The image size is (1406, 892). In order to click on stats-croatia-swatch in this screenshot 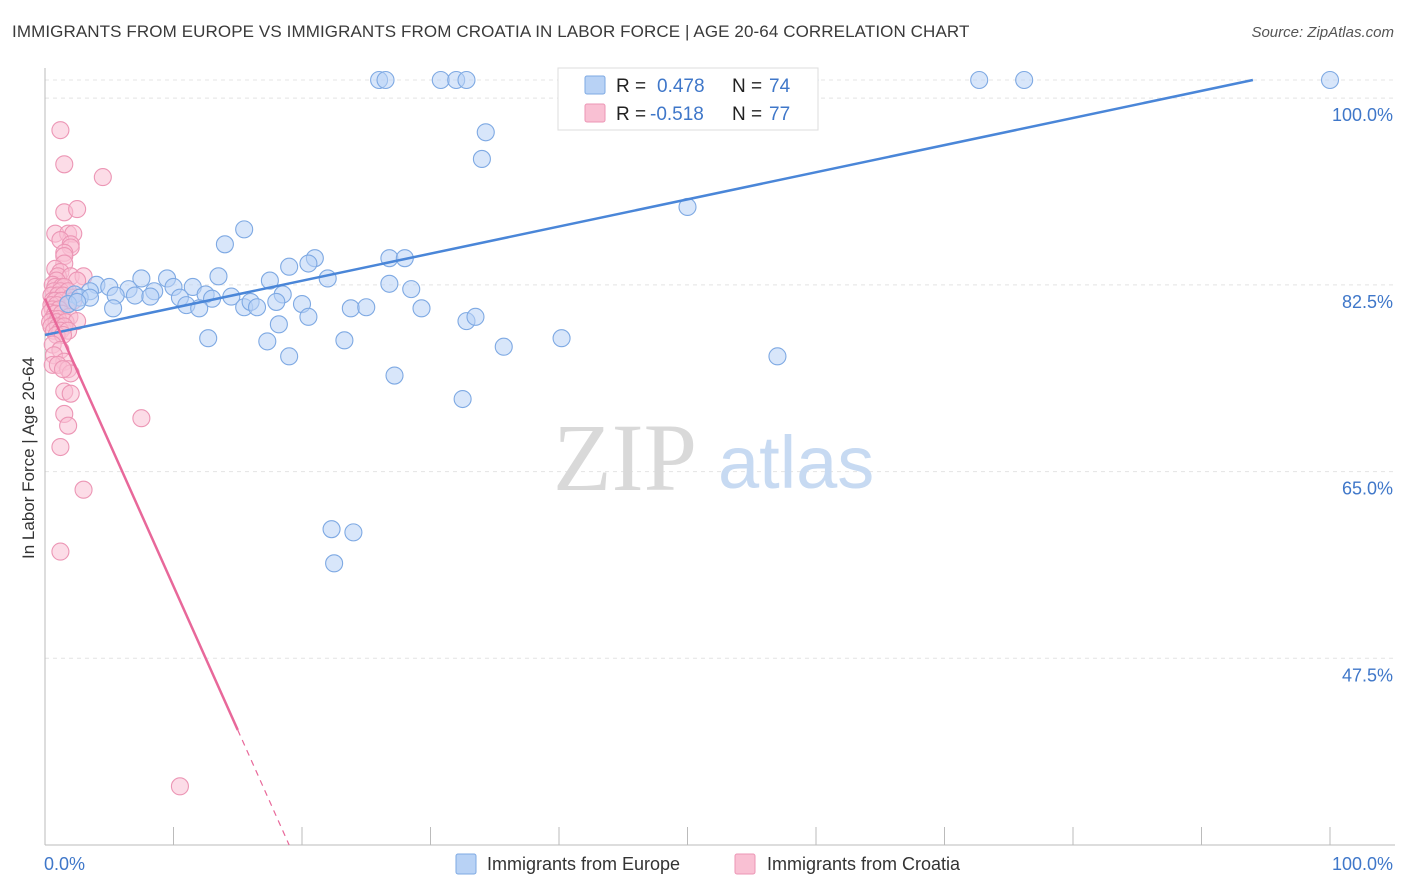, I will do `click(595, 113)`.